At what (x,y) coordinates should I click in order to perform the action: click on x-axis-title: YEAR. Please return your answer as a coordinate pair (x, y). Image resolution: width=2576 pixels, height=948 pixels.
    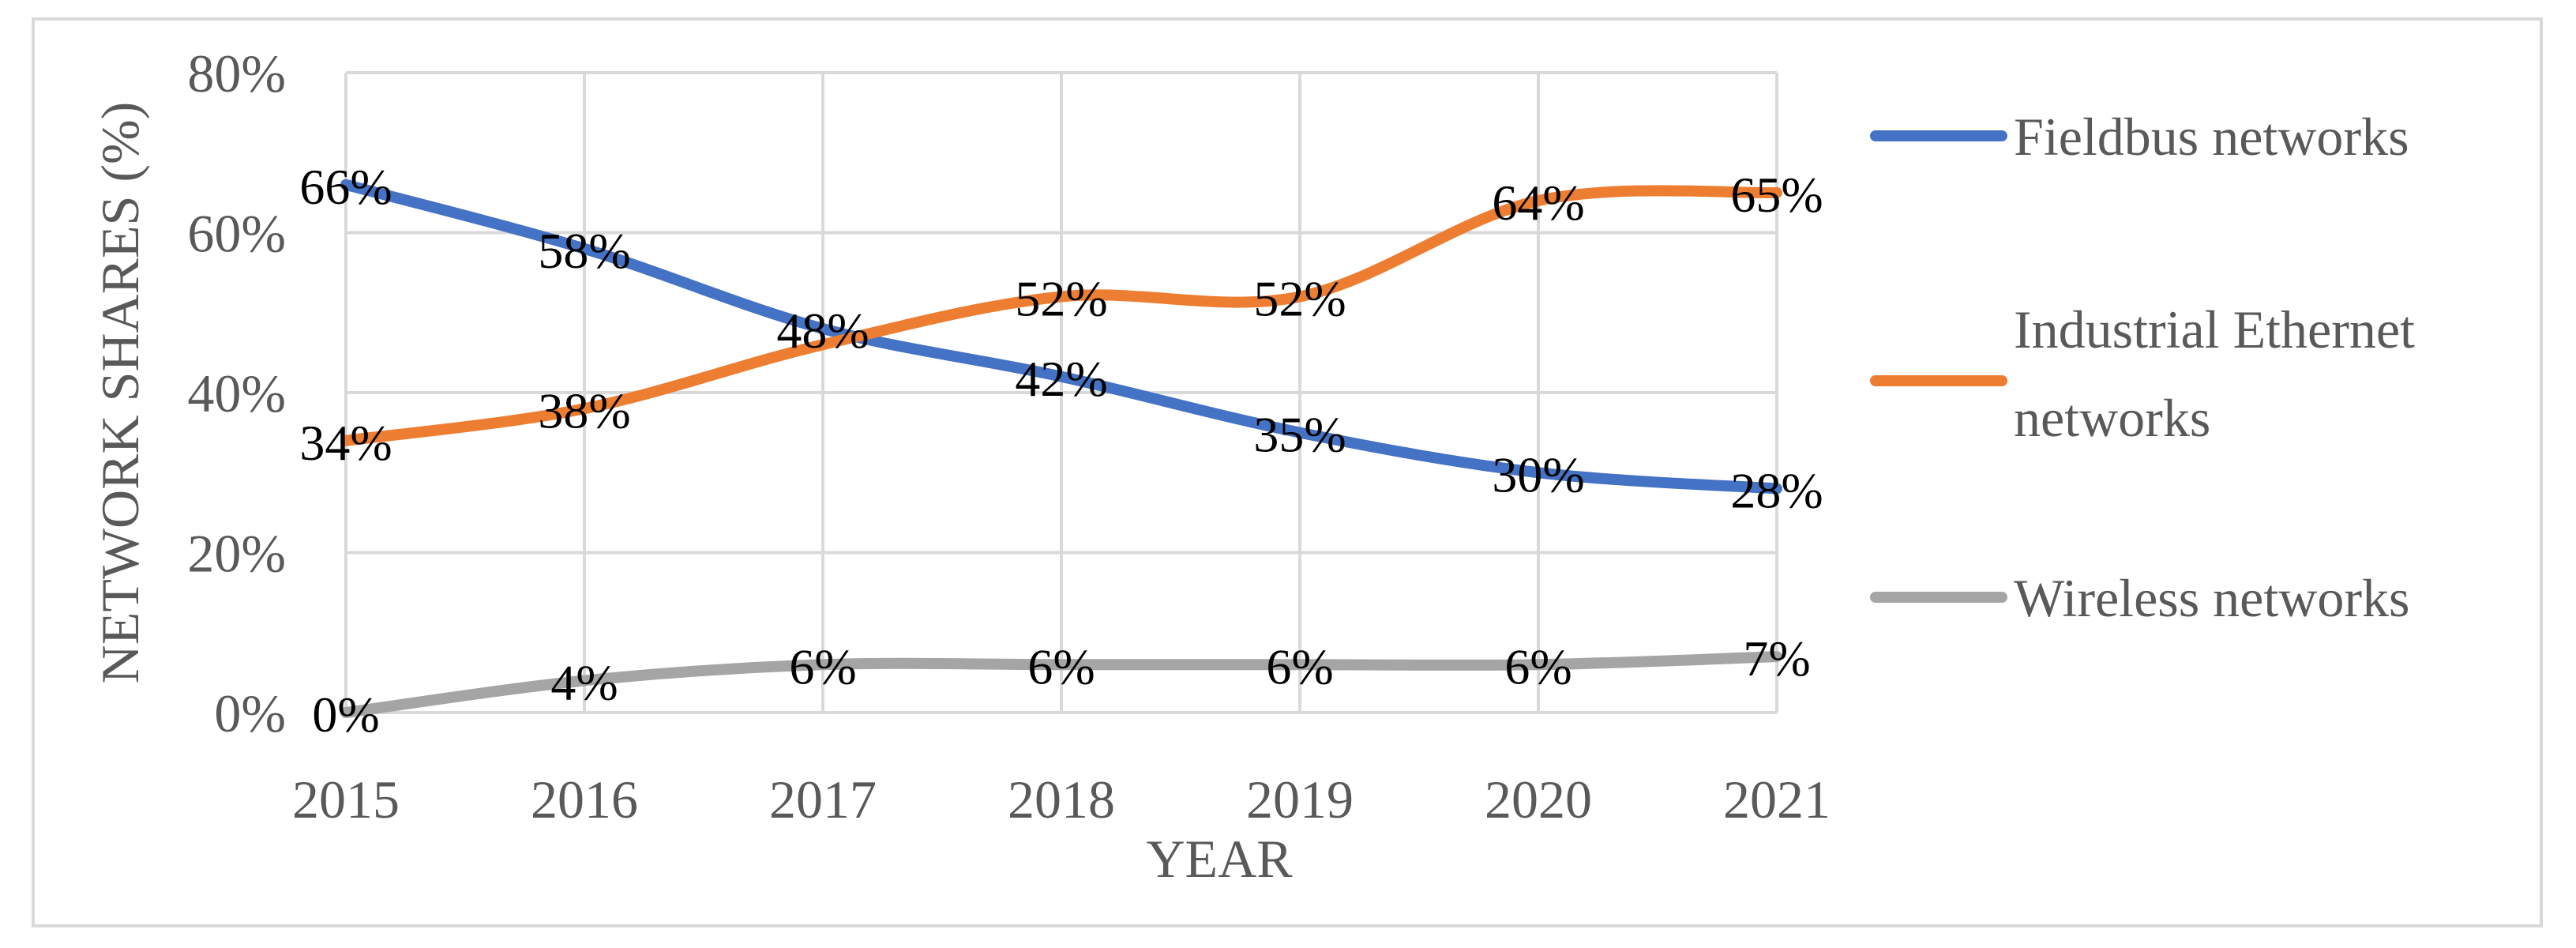
    Looking at the image, I should click on (1219, 859).